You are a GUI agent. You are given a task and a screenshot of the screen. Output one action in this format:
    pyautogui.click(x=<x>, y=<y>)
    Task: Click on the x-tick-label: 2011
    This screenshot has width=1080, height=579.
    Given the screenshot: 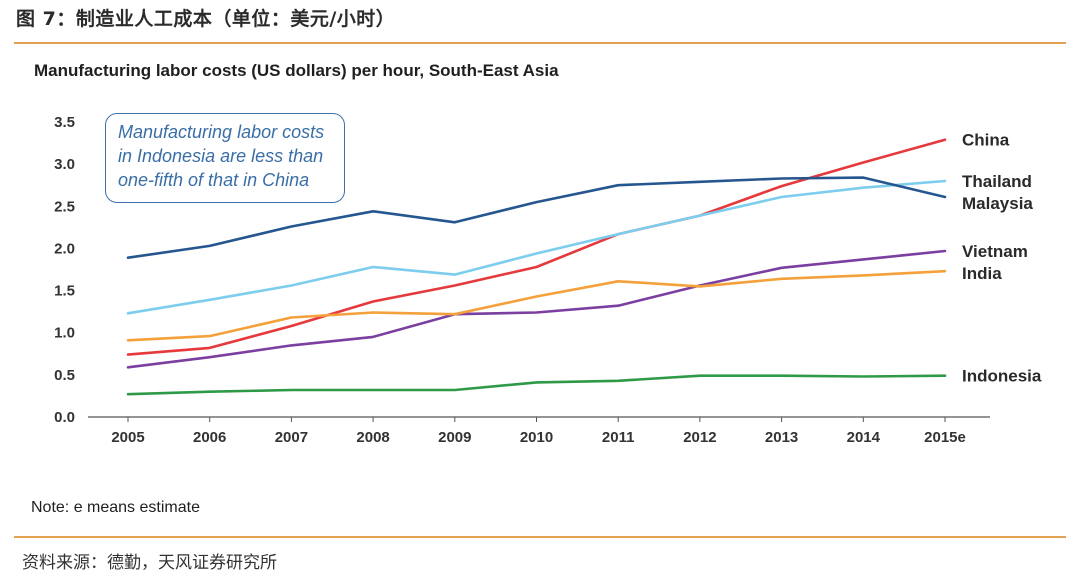 What is the action you would take?
    pyautogui.click(x=618, y=437)
    